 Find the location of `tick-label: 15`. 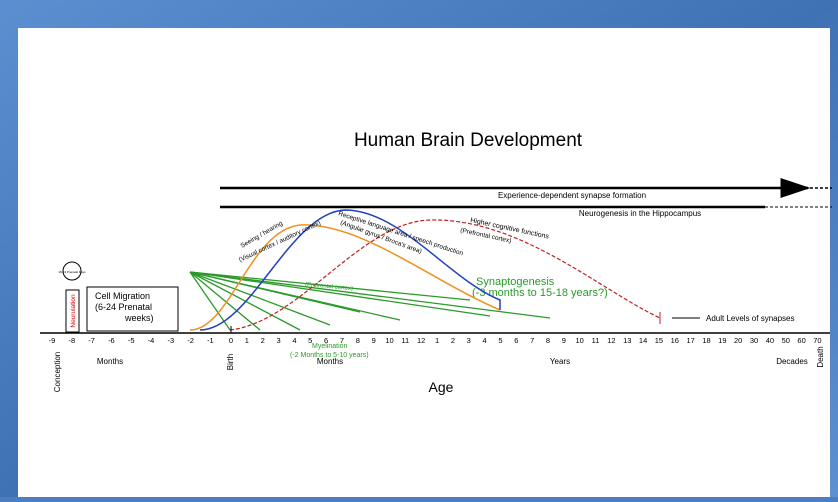

tick-label: 15 is located at coordinates (659, 340).